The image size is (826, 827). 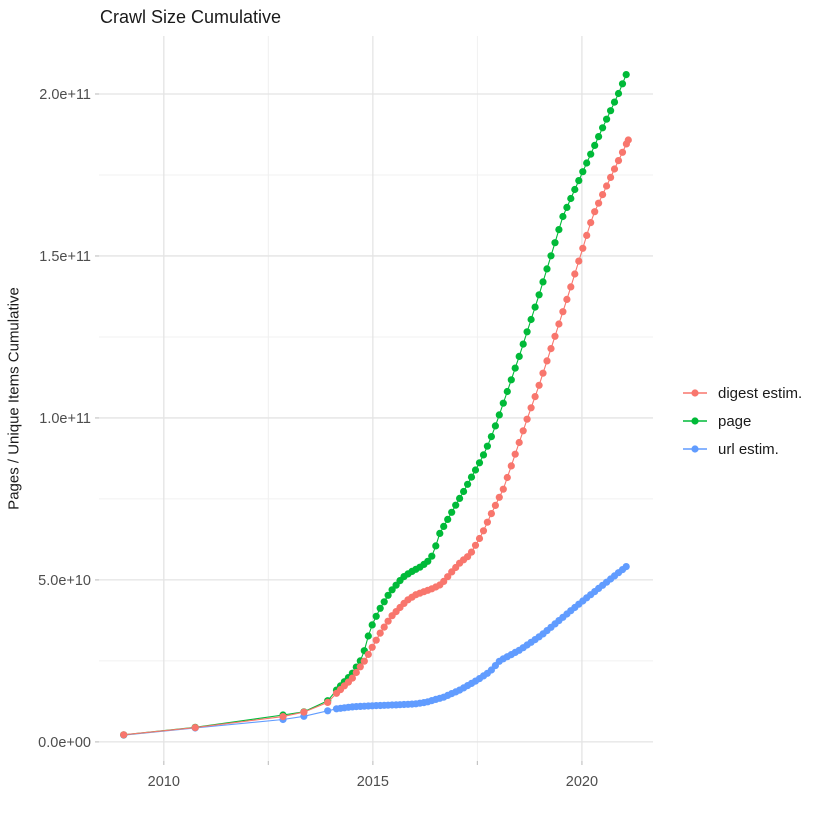 What do you see at coordinates (65, 95) in the screenshot?
I see `y-tick-label: 2.0e+11` at bounding box center [65, 95].